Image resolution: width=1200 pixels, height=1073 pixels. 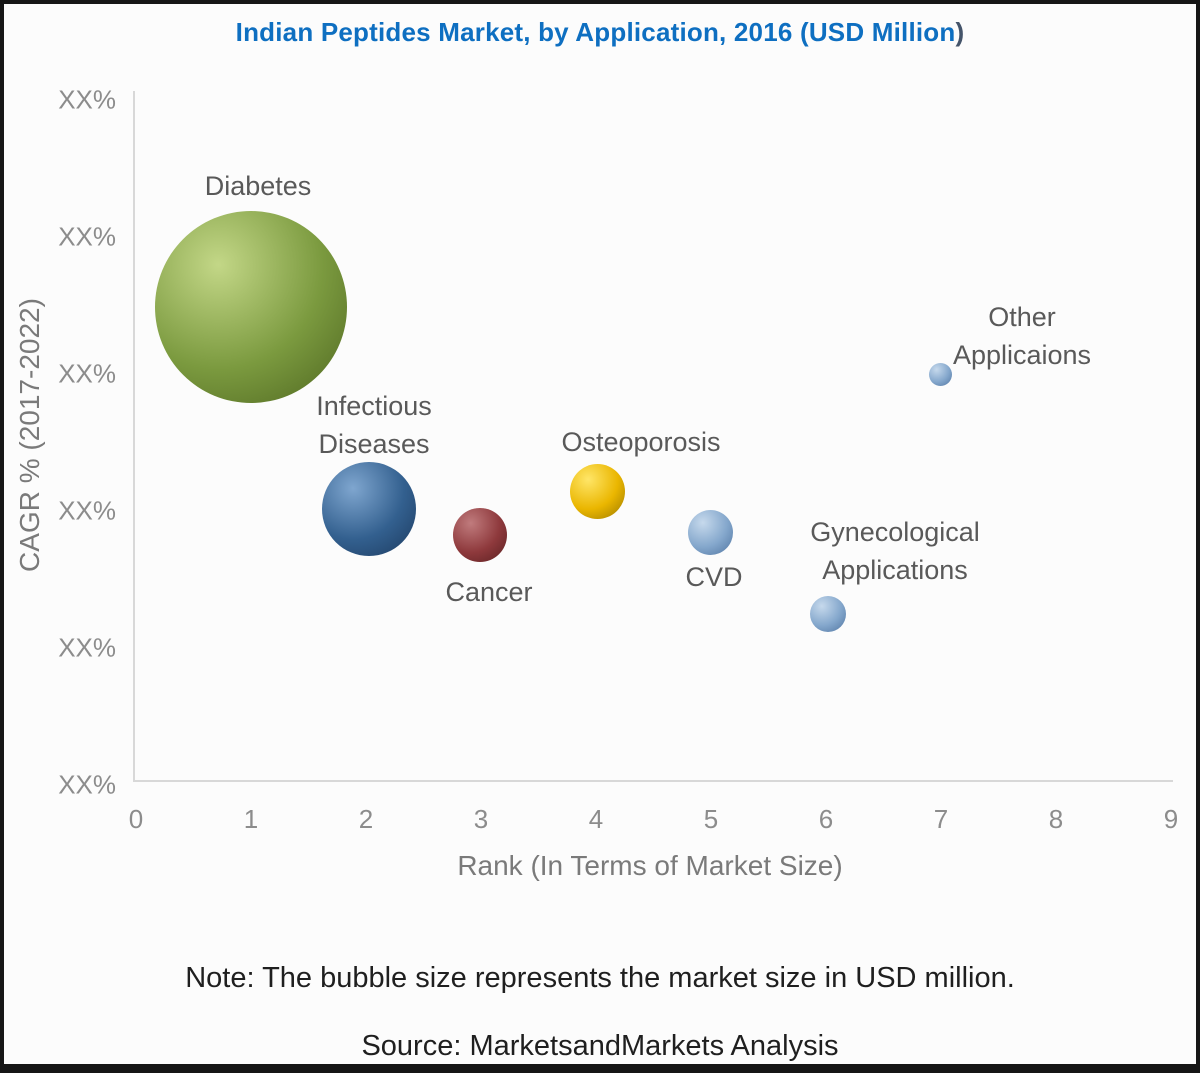 What do you see at coordinates (489, 592) in the screenshot?
I see `bubble-label-cancer: Cancer` at bounding box center [489, 592].